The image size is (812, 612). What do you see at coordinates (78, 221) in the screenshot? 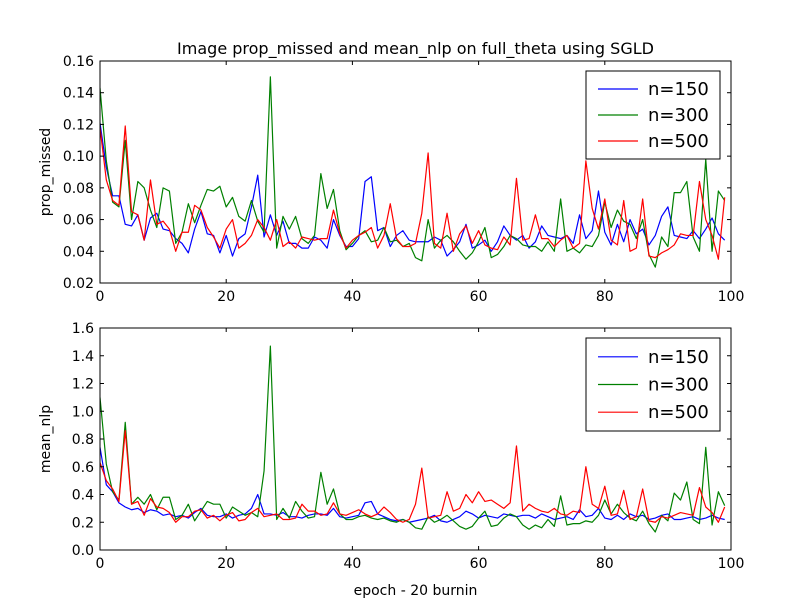
I see `y-tick-label: 0.06` at bounding box center [78, 221].